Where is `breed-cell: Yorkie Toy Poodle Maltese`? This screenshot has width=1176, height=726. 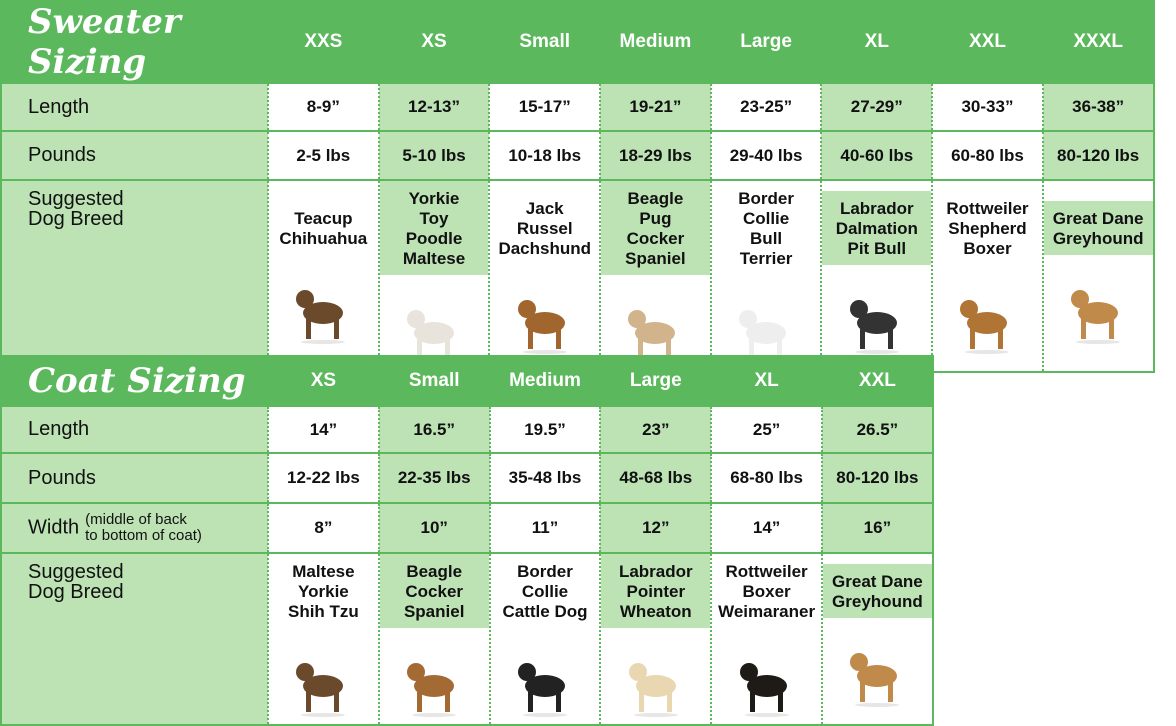 breed-cell: Yorkie Toy Poodle Maltese is located at coordinates (433, 275).